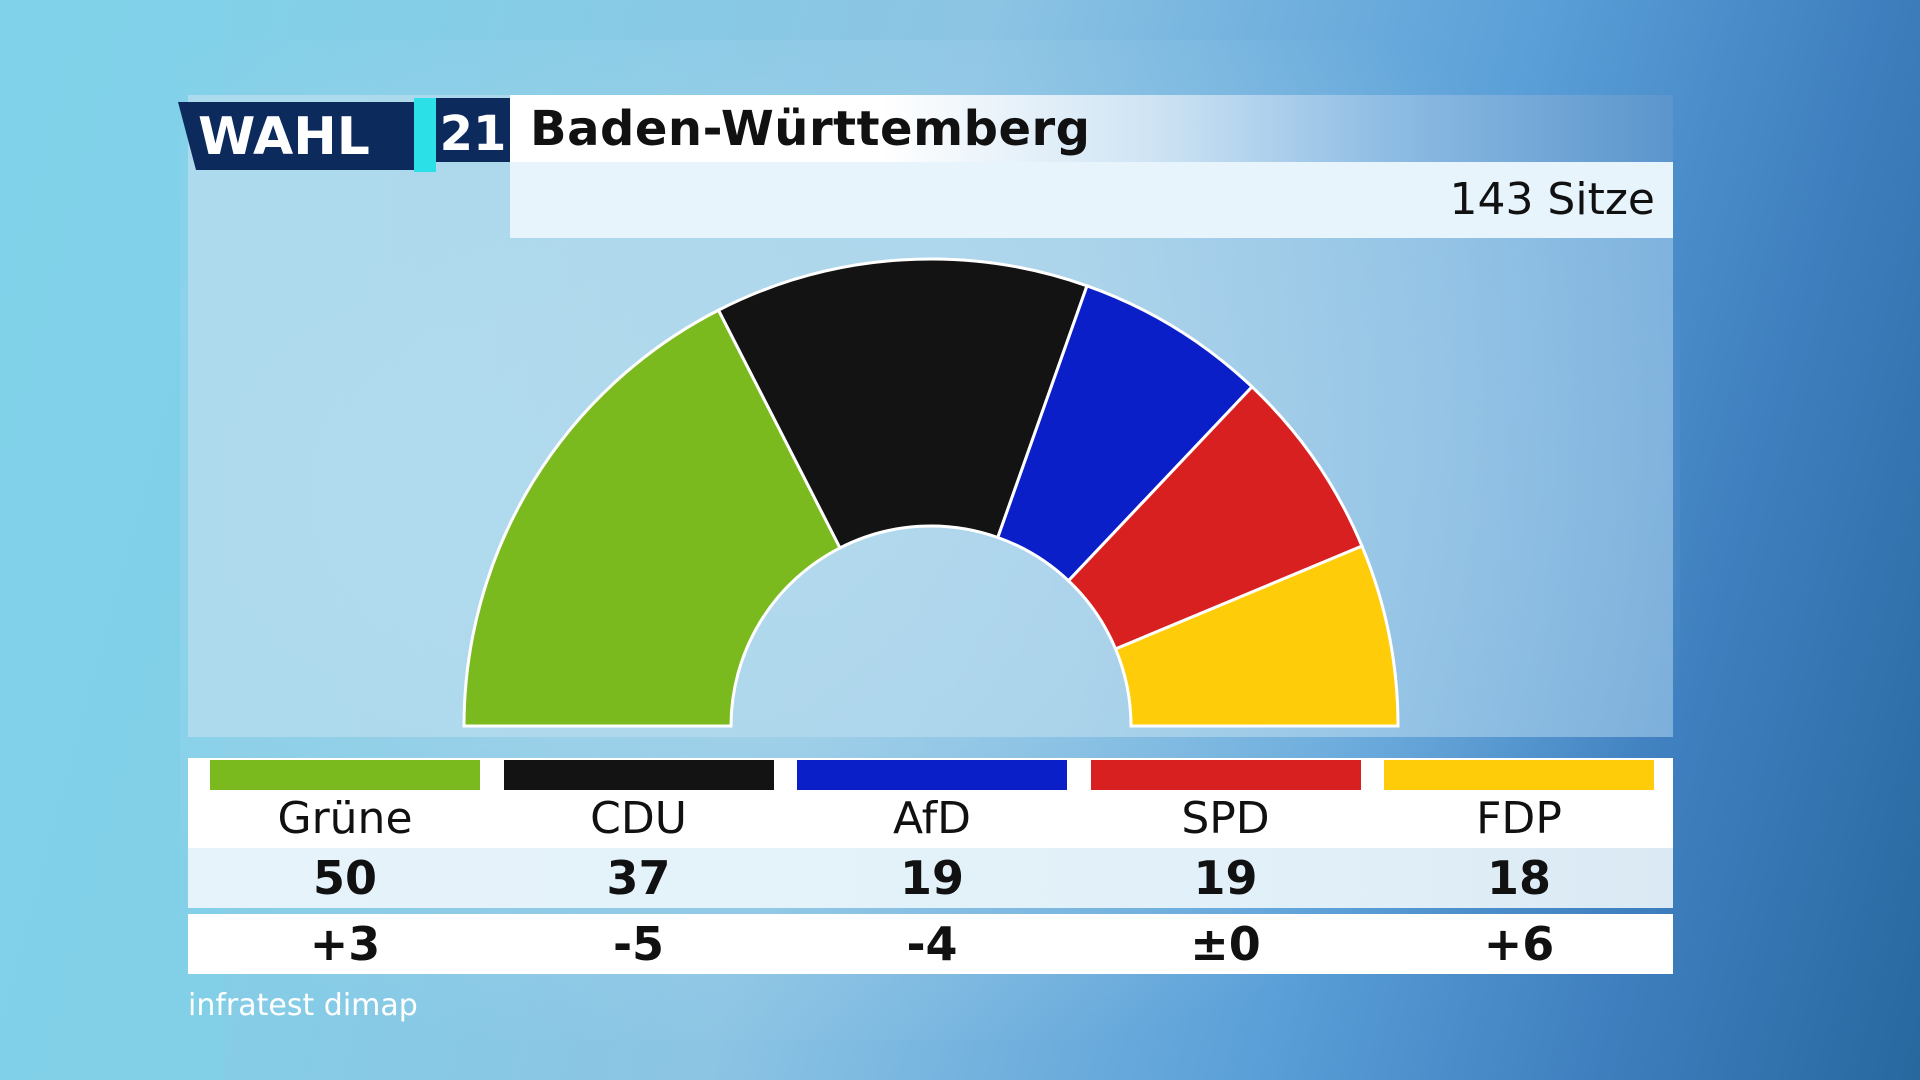  I want to click on logo-accent, so click(425, 135).